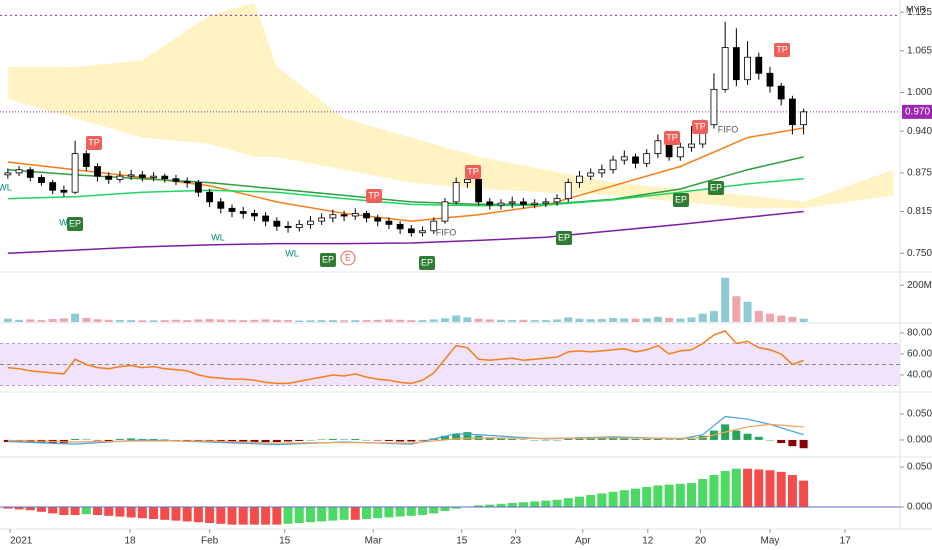  What do you see at coordinates (648, 541) in the screenshot?
I see `x-tick-label: 12` at bounding box center [648, 541].